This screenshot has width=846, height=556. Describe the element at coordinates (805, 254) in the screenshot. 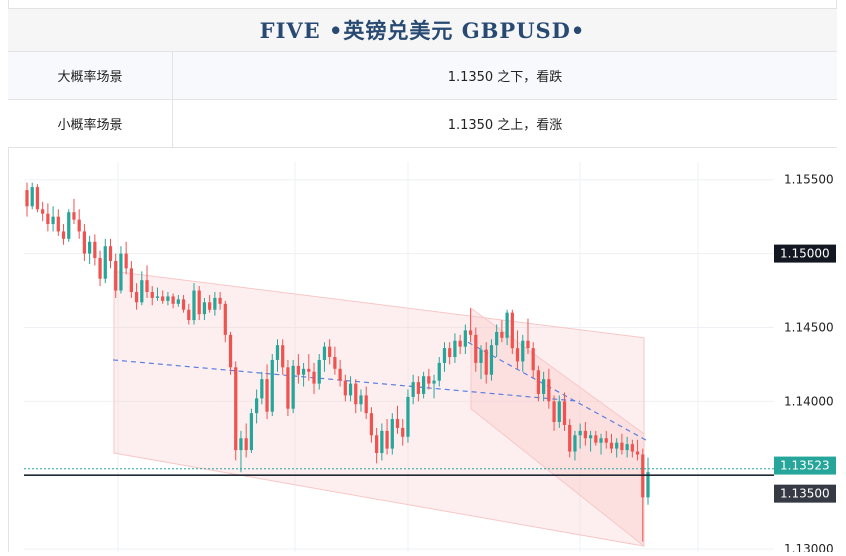

I see `price-tag-top-text: 1.15000` at that location.